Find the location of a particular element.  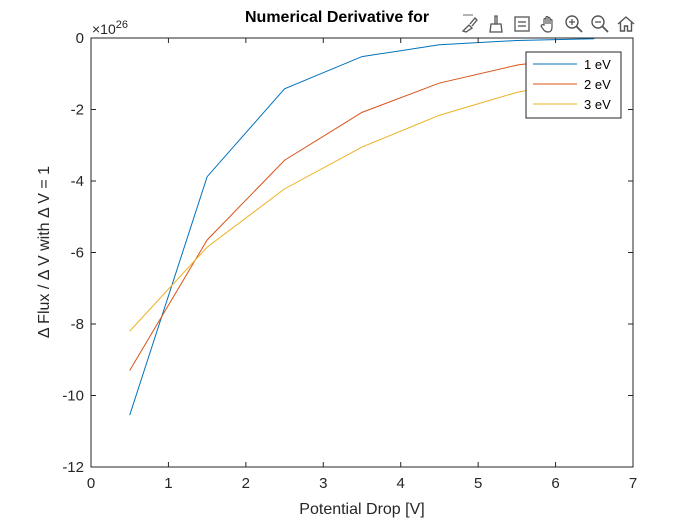

home-icon is located at coordinates (626, 24).